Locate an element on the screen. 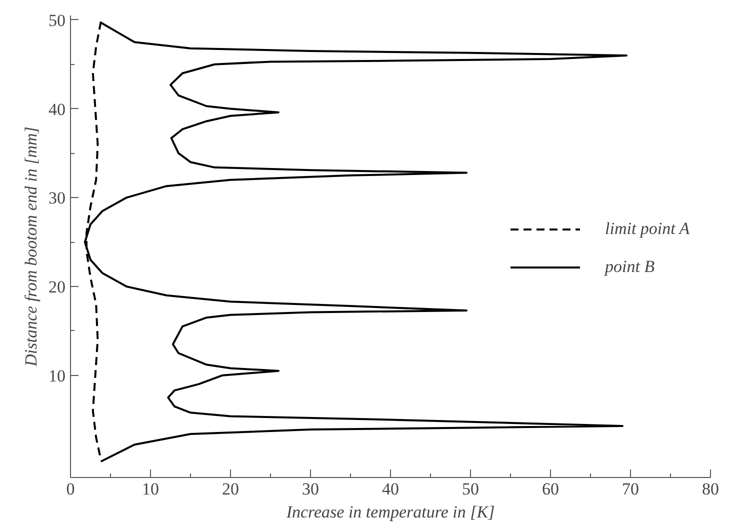 Image resolution: width=738 pixels, height=532 pixels. y-tick-label: 30 is located at coordinates (57, 198).